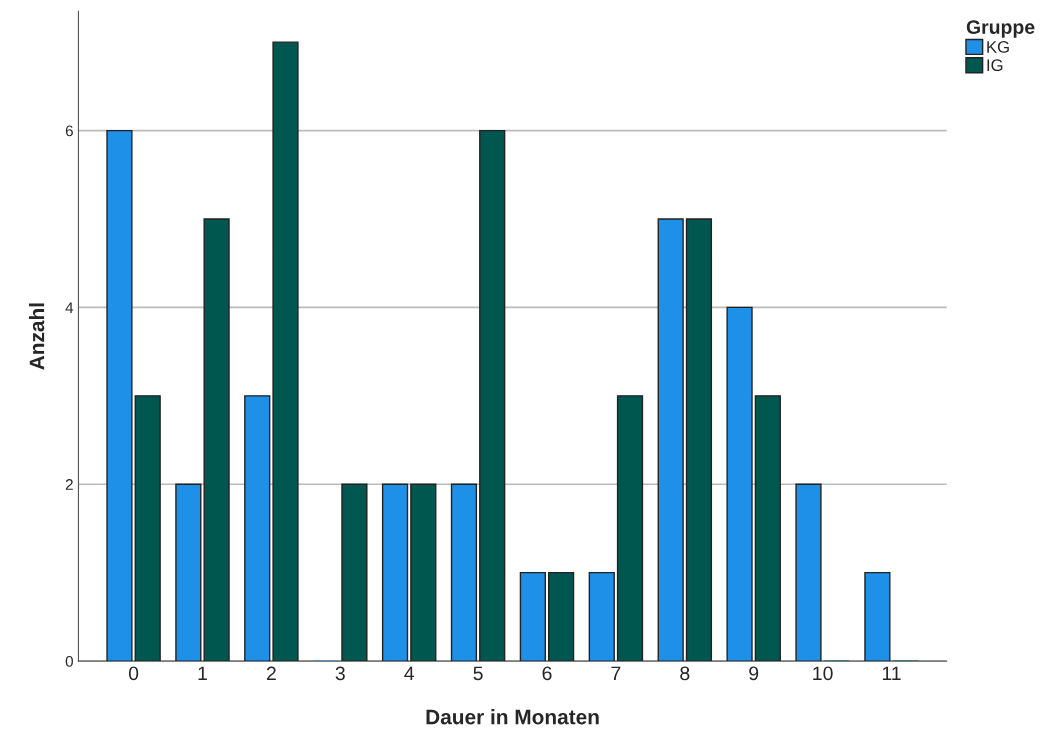 The image size is (1046, 747). What do you see at coordinates (340, 673) in the screenshot?
I see `x-tick-label: 3` at bounding box center [340, 673].